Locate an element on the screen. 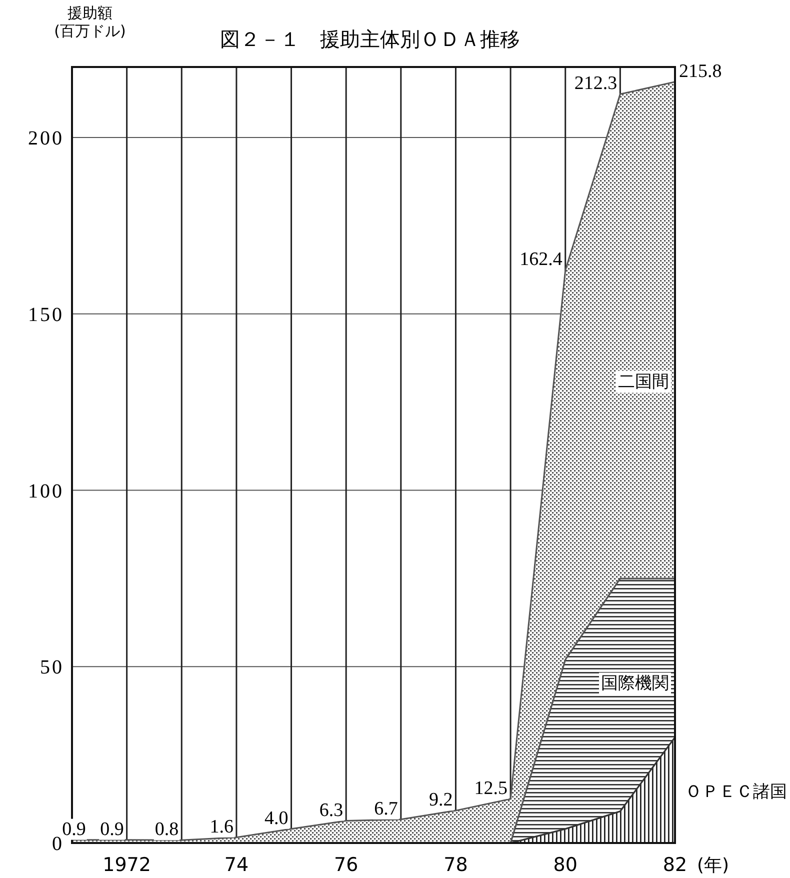 This screenshot has width=790, height=878. total-label: 212.3 is located at coordinates (596, 83).